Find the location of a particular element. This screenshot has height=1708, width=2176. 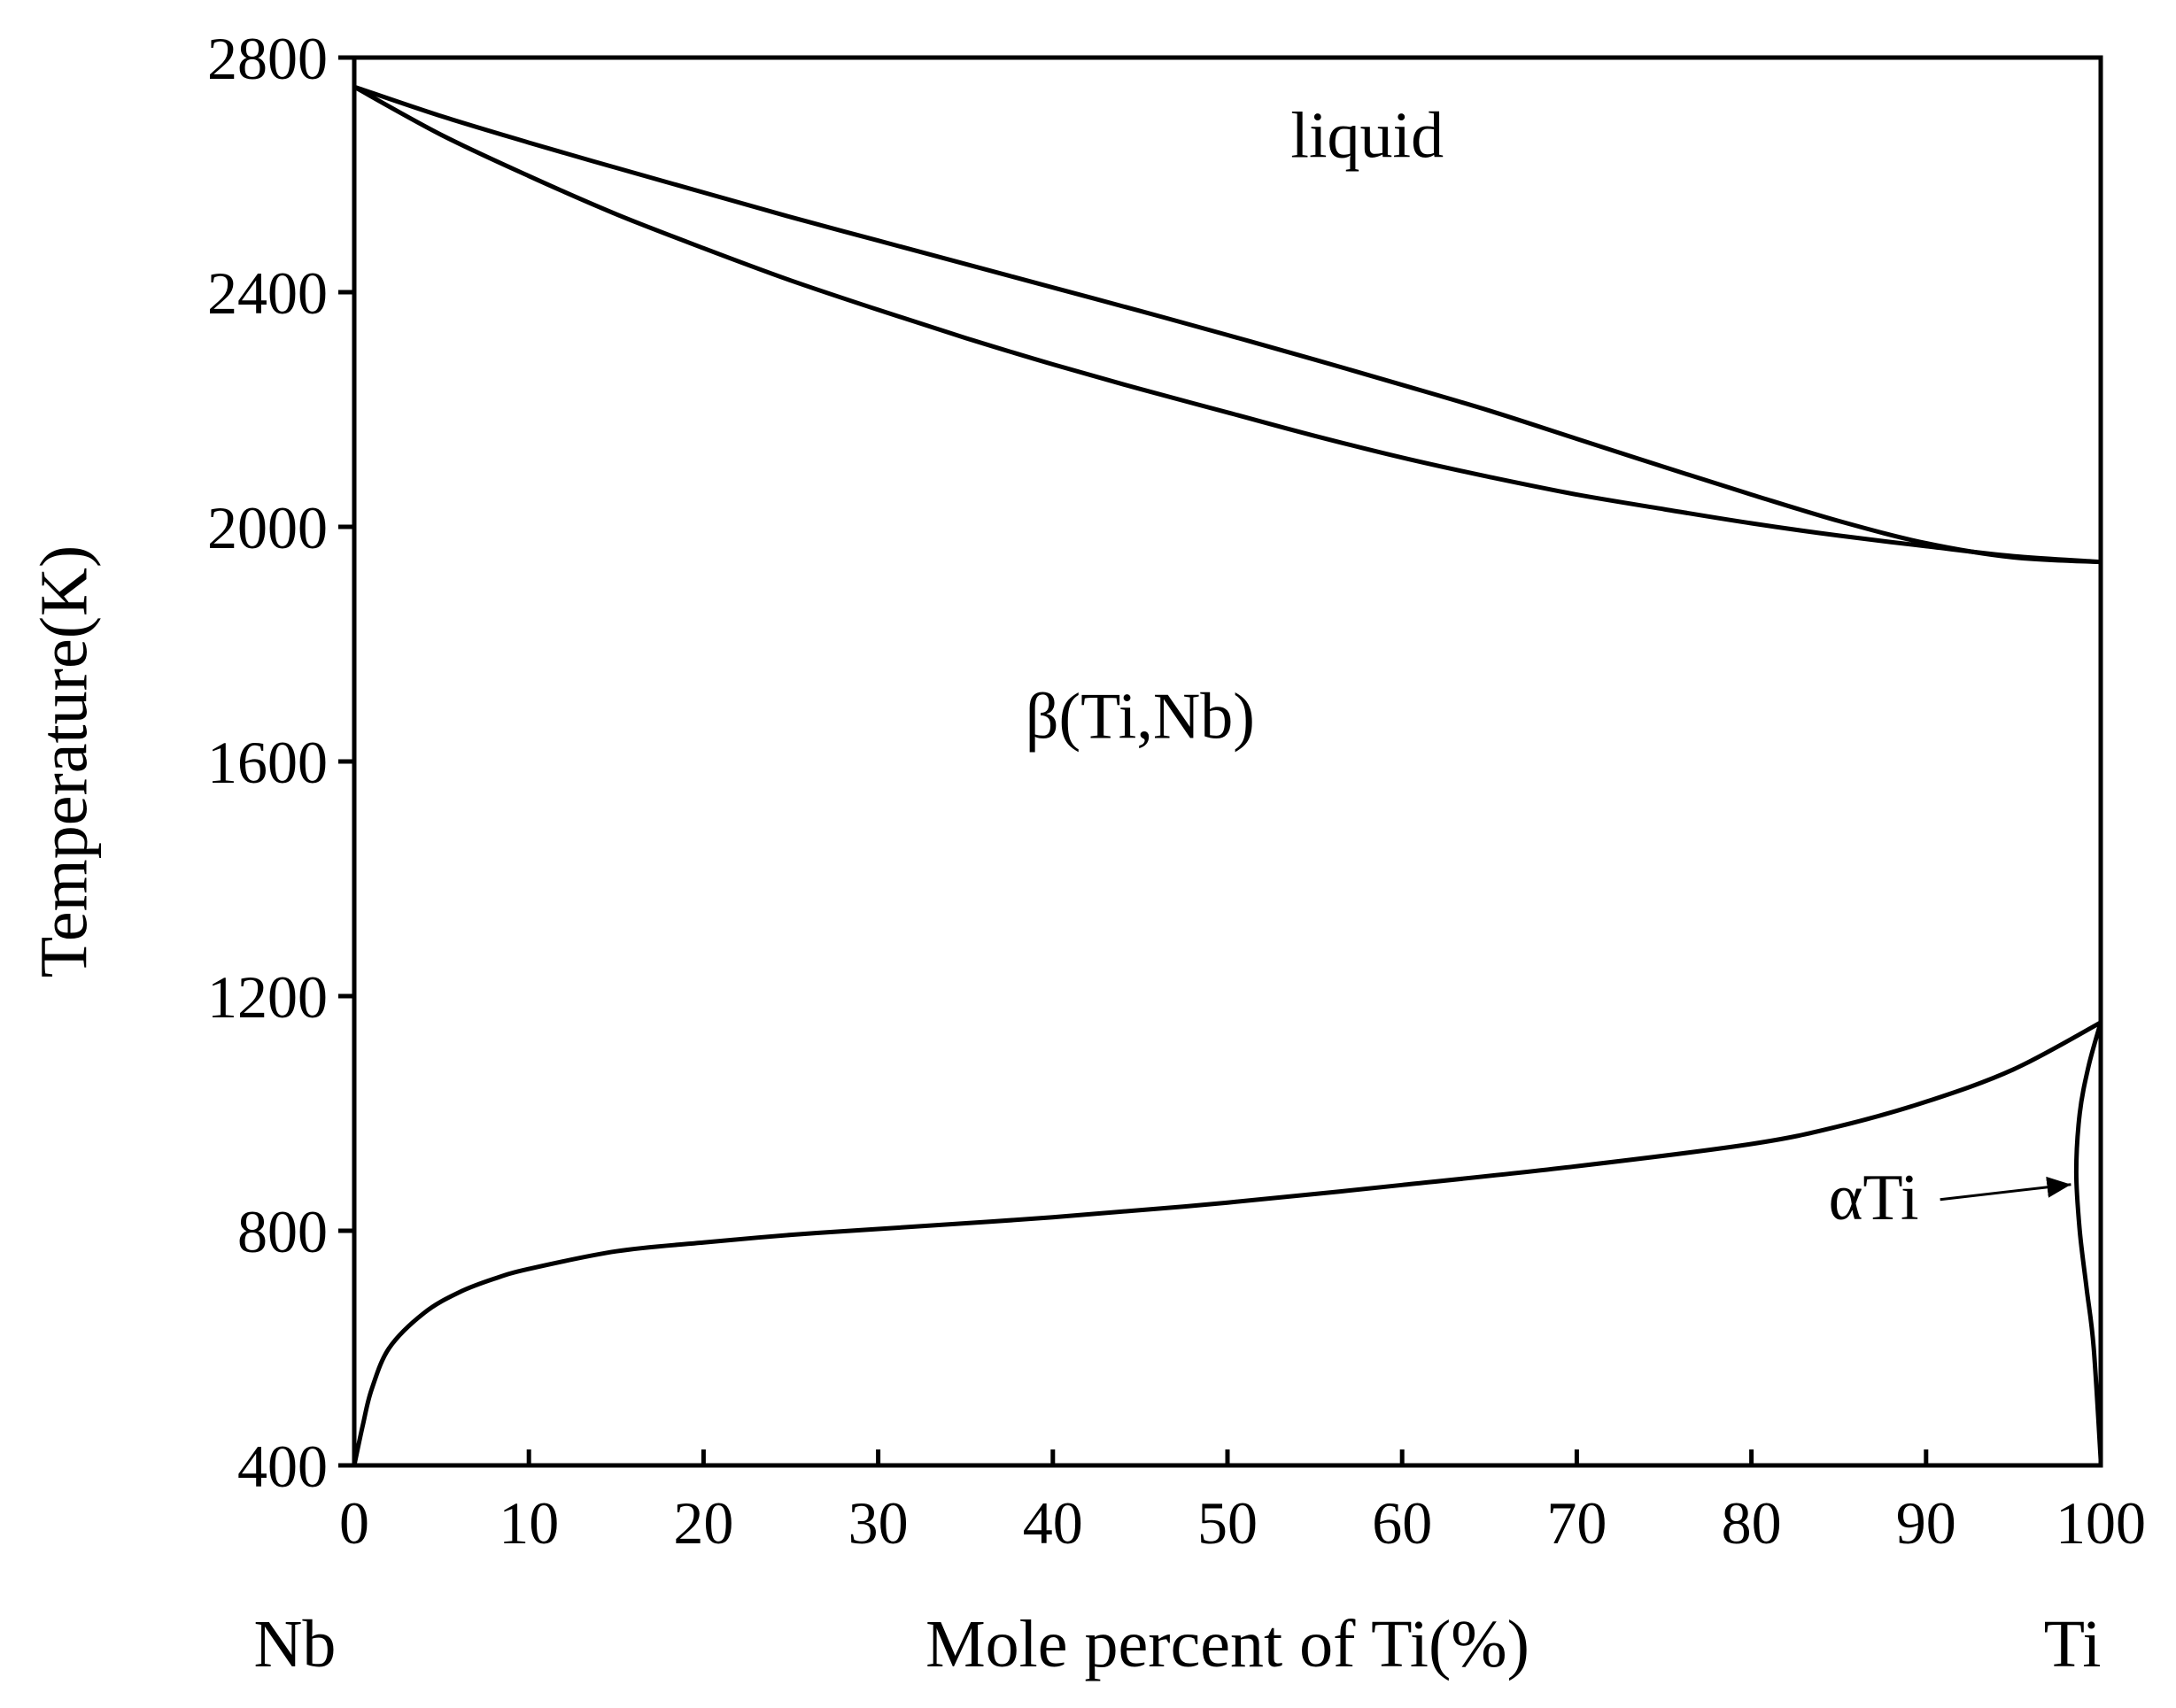

x-left-end-label: Nb is located at coordinates (295, 1644).